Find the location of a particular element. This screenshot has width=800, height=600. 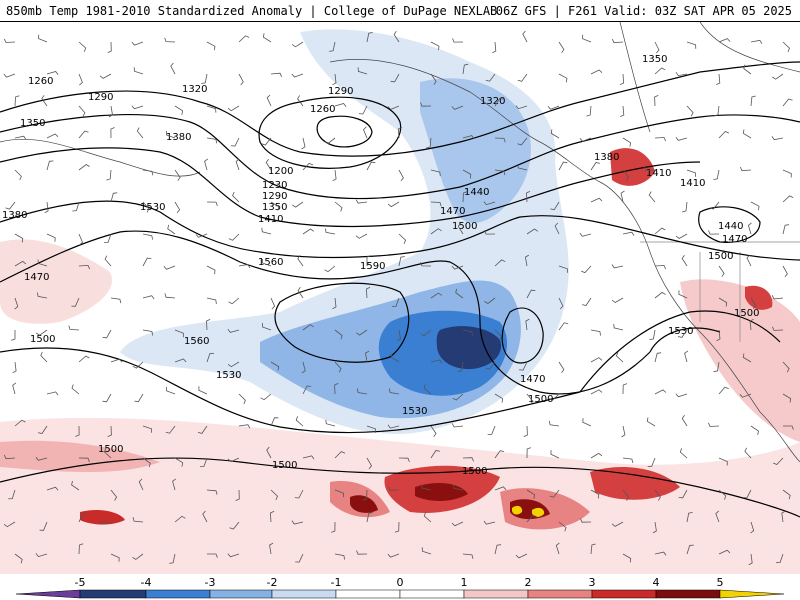

colorbar: -5 -4 -3 -2 -1 0 1 2 3 4 5 is located at coordinates (400, 587).